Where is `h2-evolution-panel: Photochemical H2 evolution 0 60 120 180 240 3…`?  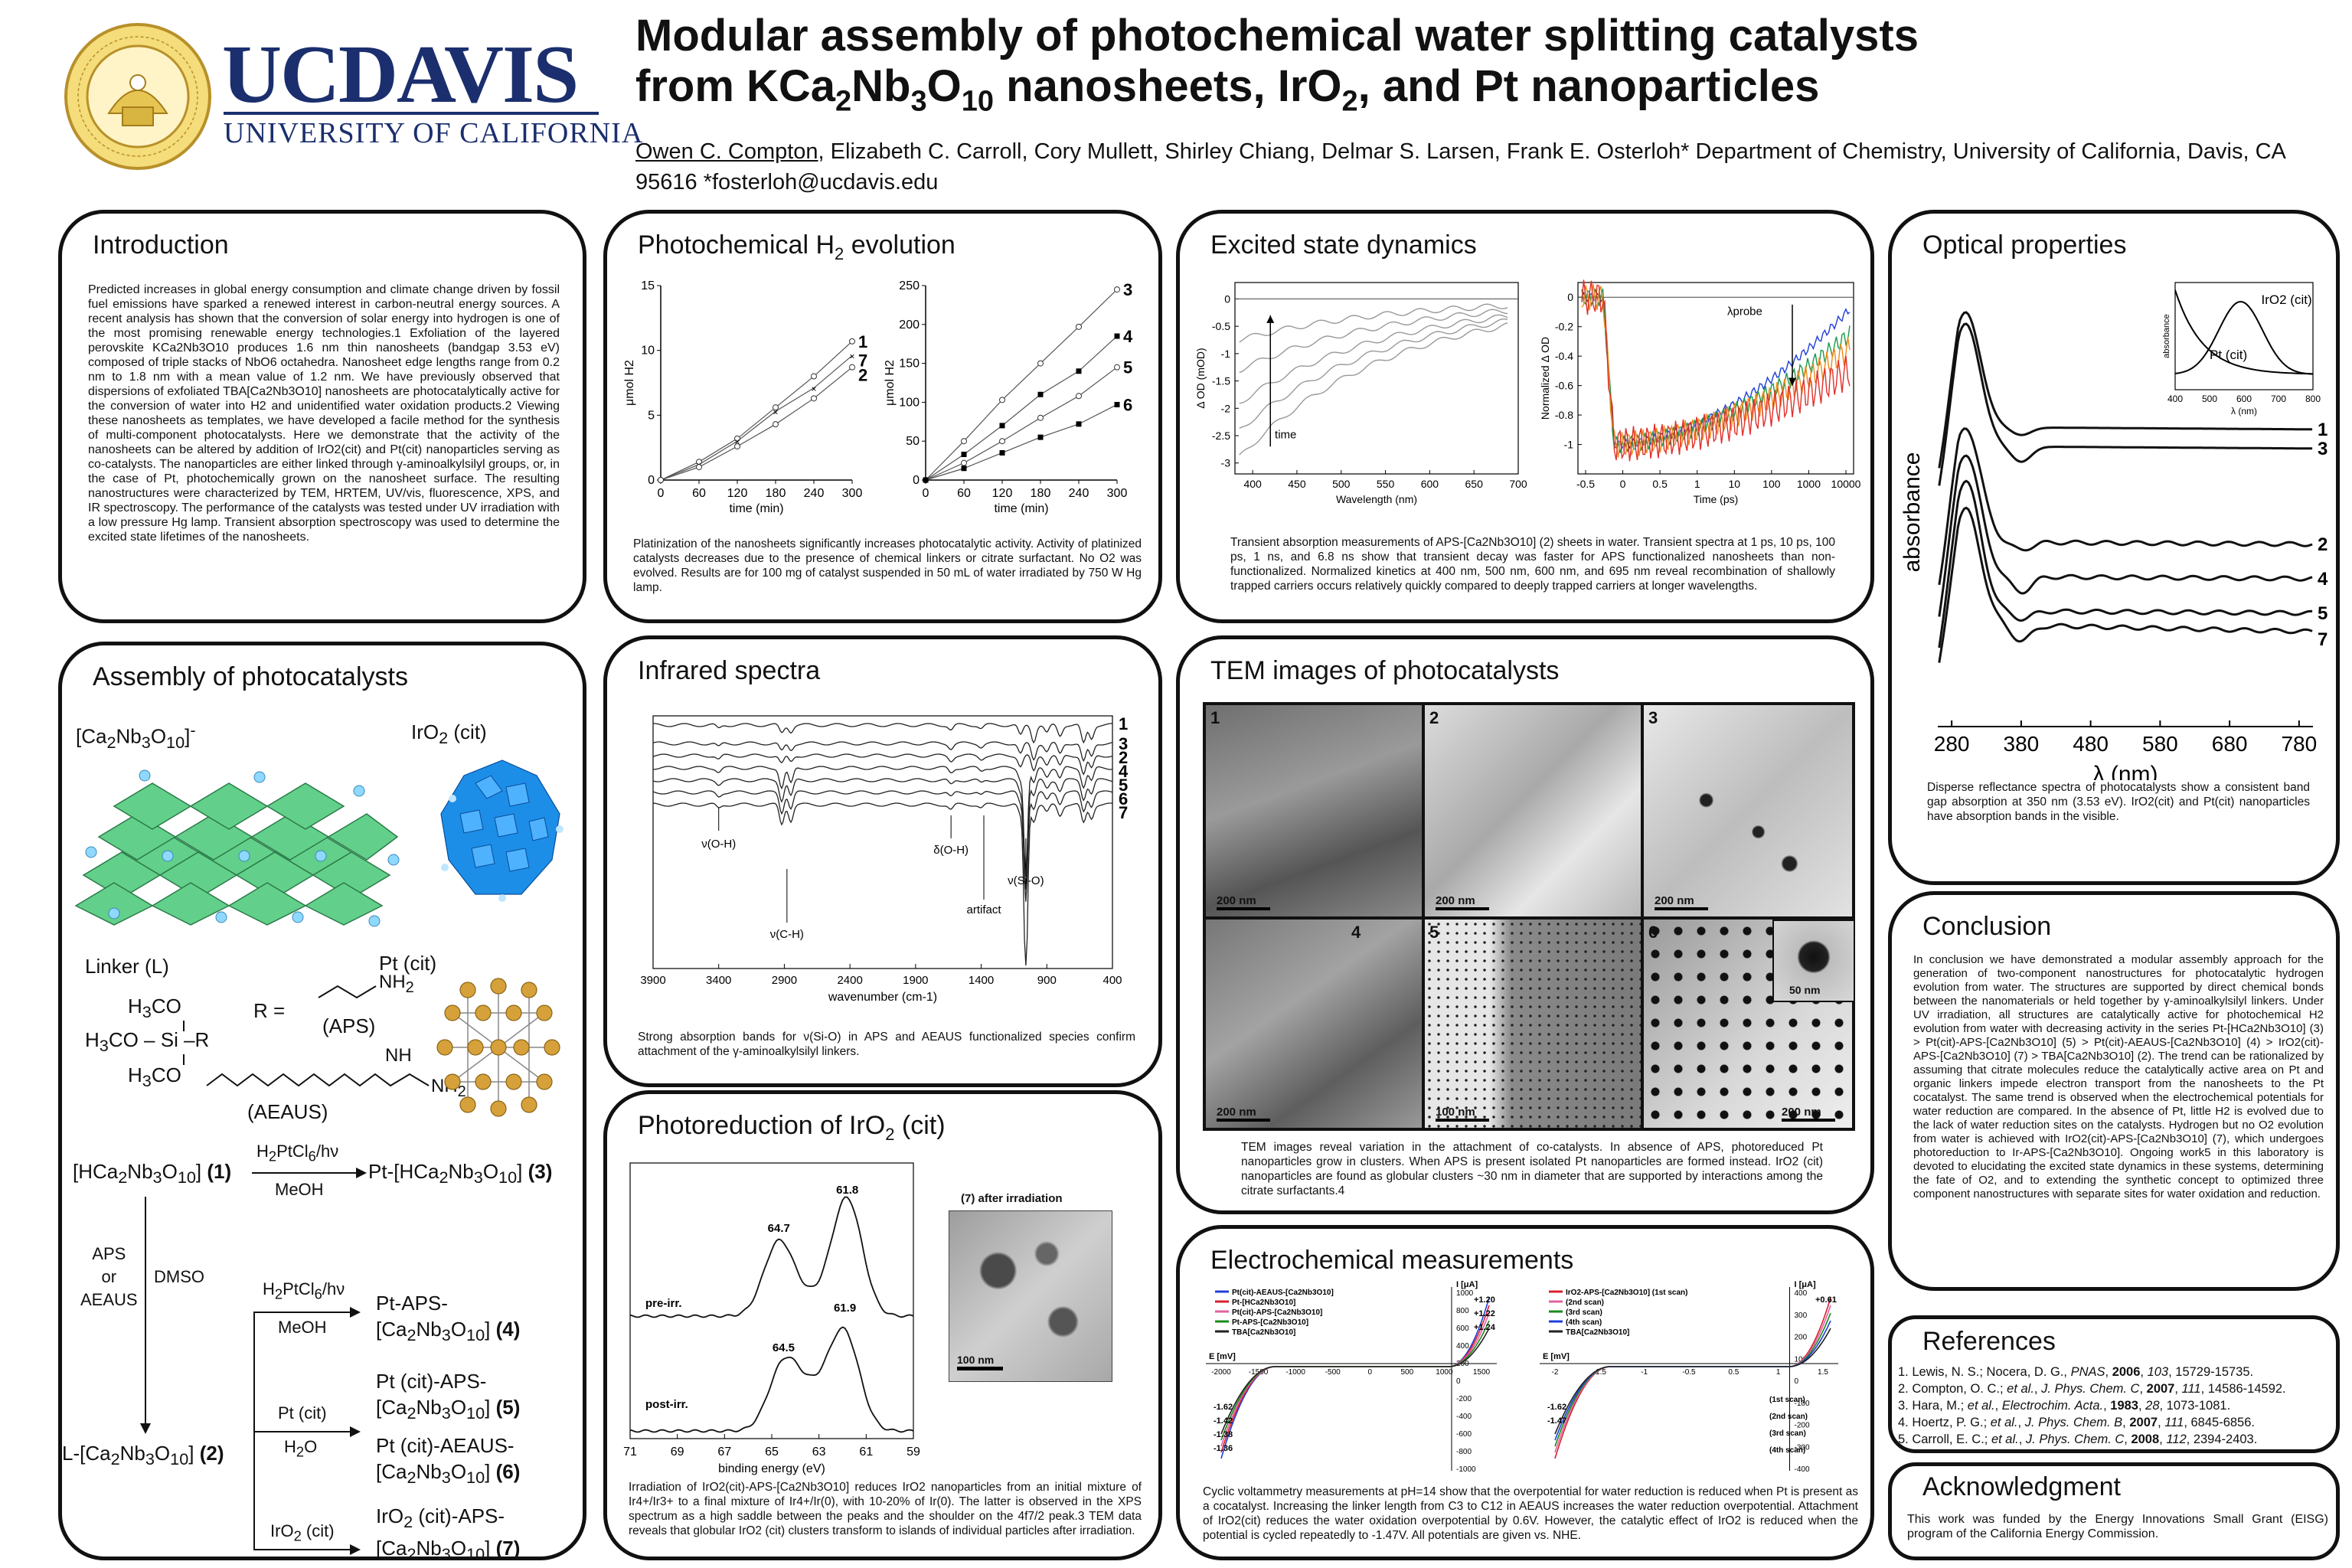
h2-evolution-panel: Photochemical H2 evolution 0 60 120 180 240 3… is located at coordinates (882, 416).